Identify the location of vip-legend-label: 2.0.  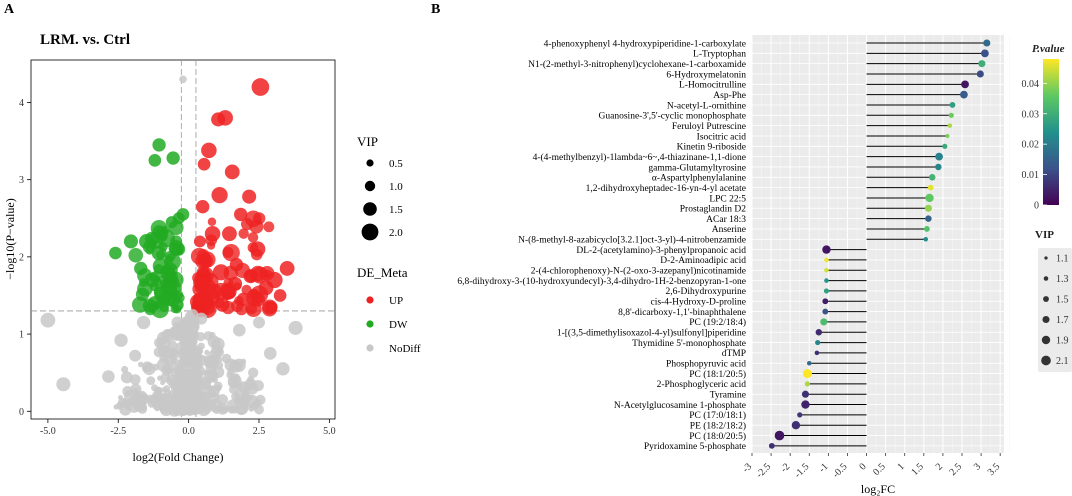
(396, 233).